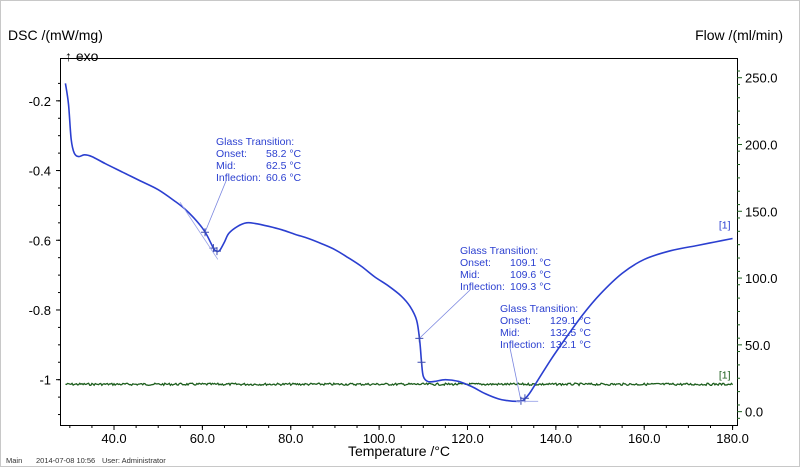 The image size is (800, 467). I want to click on x-tick-label: 60.0, so click(202, 438).